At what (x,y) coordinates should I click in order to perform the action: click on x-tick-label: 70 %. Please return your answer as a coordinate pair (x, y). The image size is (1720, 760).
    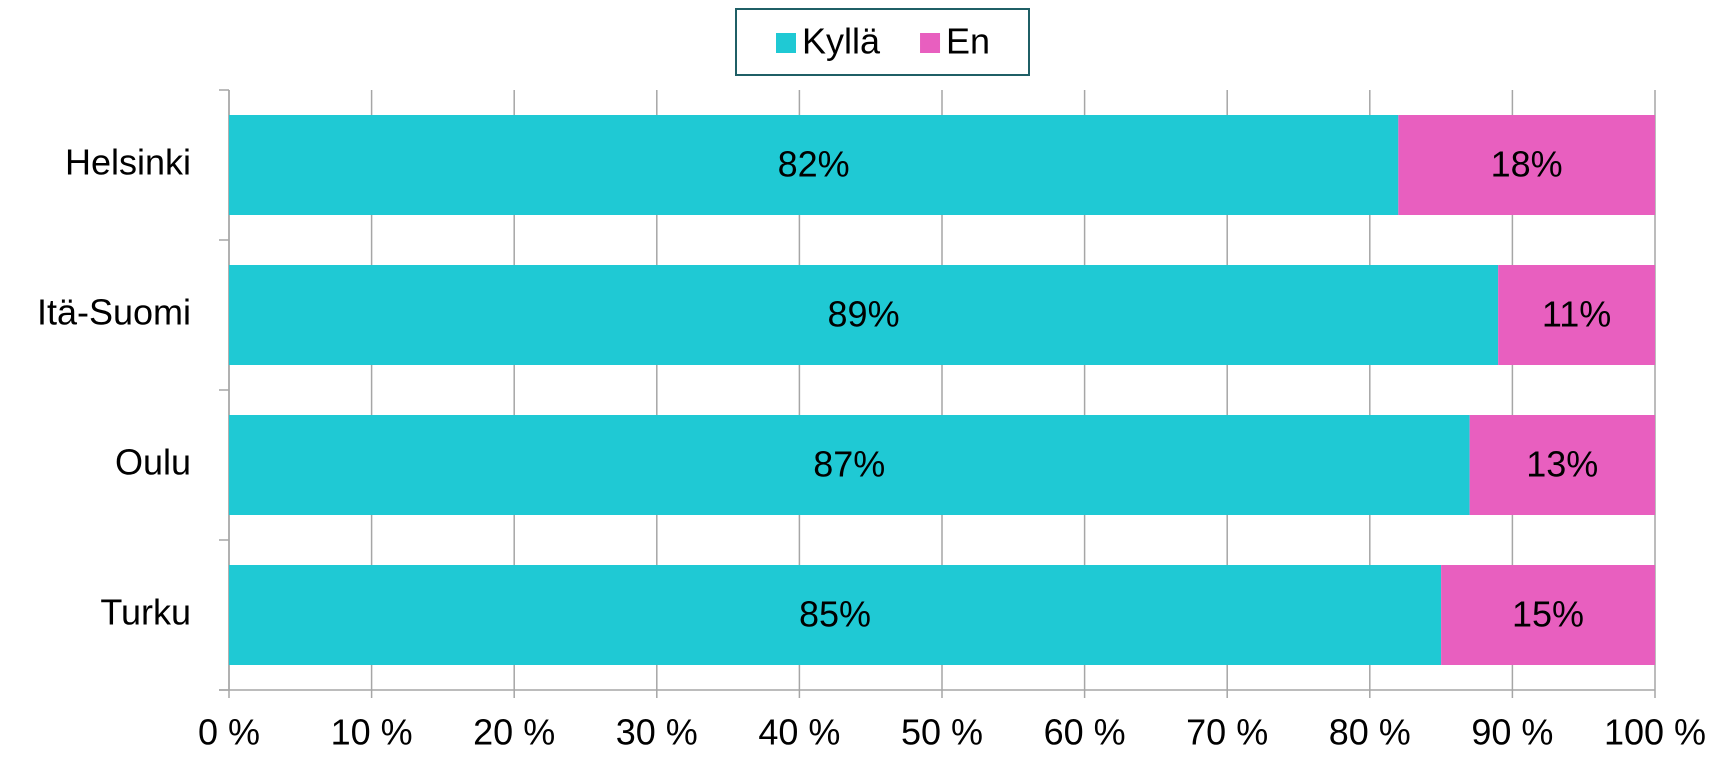
    Looking at the image, I should click on (1227, 732).